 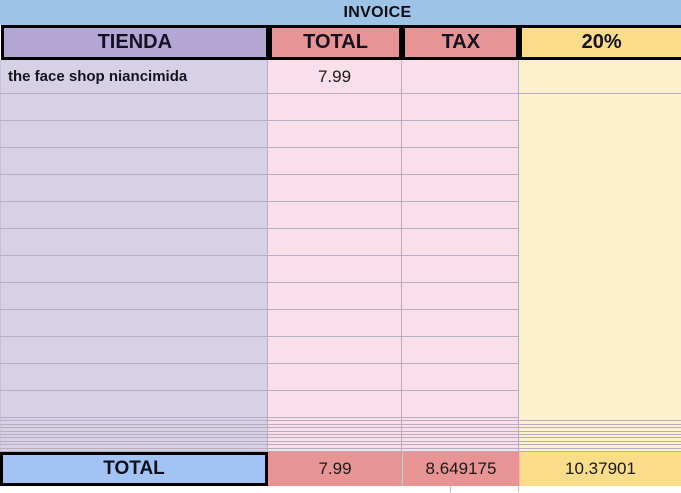 What do you see at coordinates (134, 468) in the screenshot?
I see `footer-total-label: TOTAL` at bounding box center [134, 468].